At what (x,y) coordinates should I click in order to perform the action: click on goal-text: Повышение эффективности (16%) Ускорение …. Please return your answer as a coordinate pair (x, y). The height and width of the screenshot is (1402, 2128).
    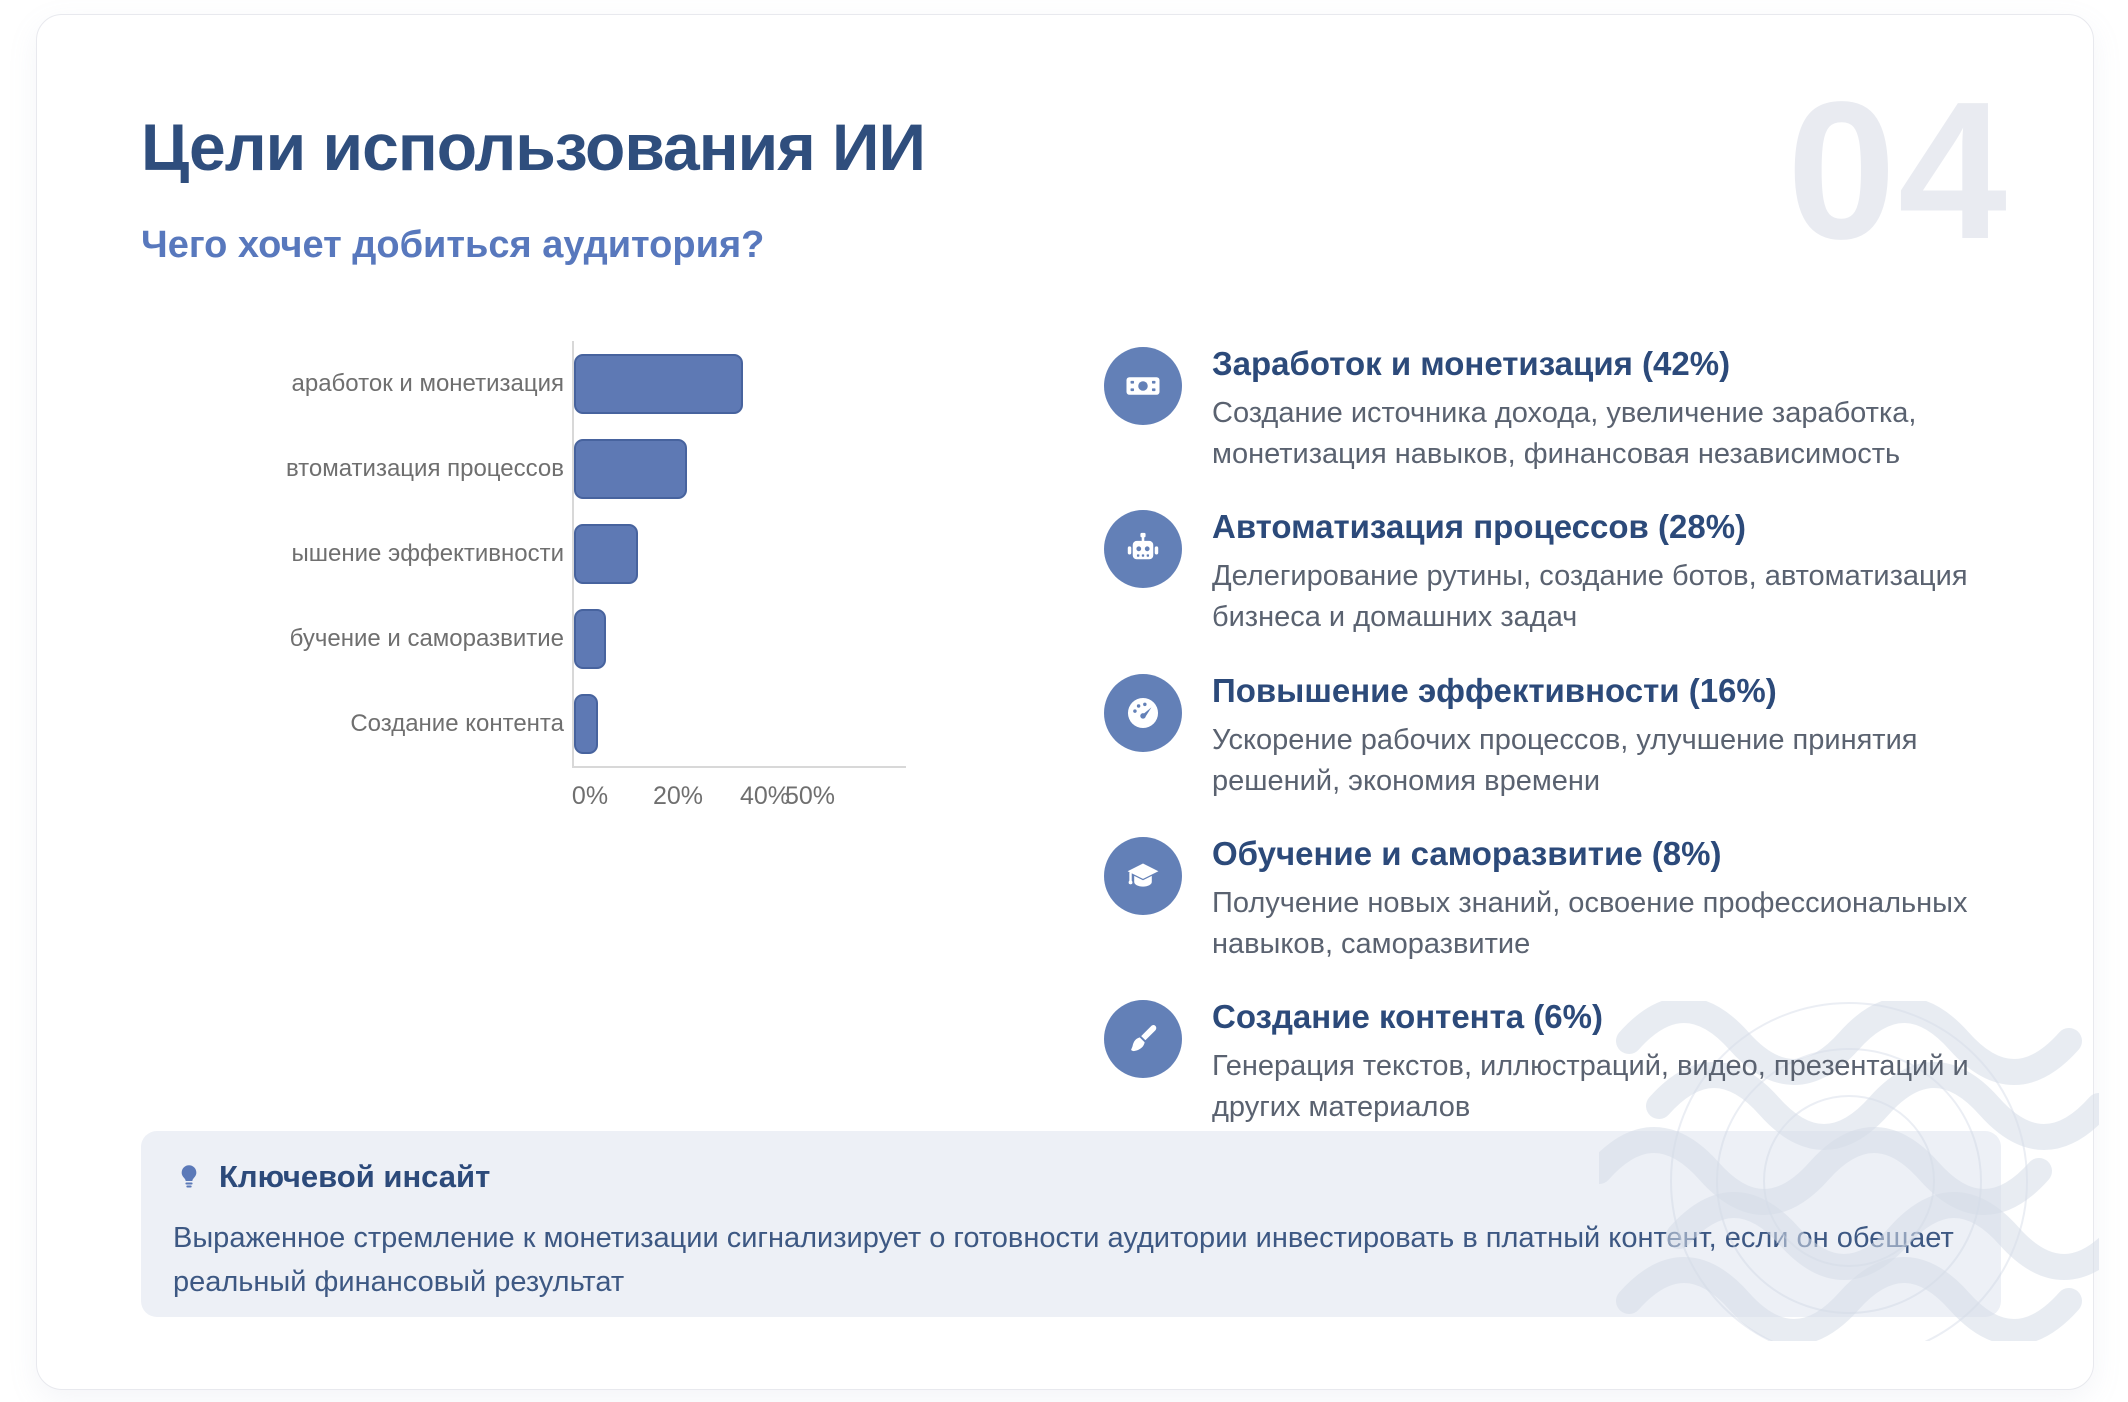
    Looking at the image, I should click on (1627, 736).